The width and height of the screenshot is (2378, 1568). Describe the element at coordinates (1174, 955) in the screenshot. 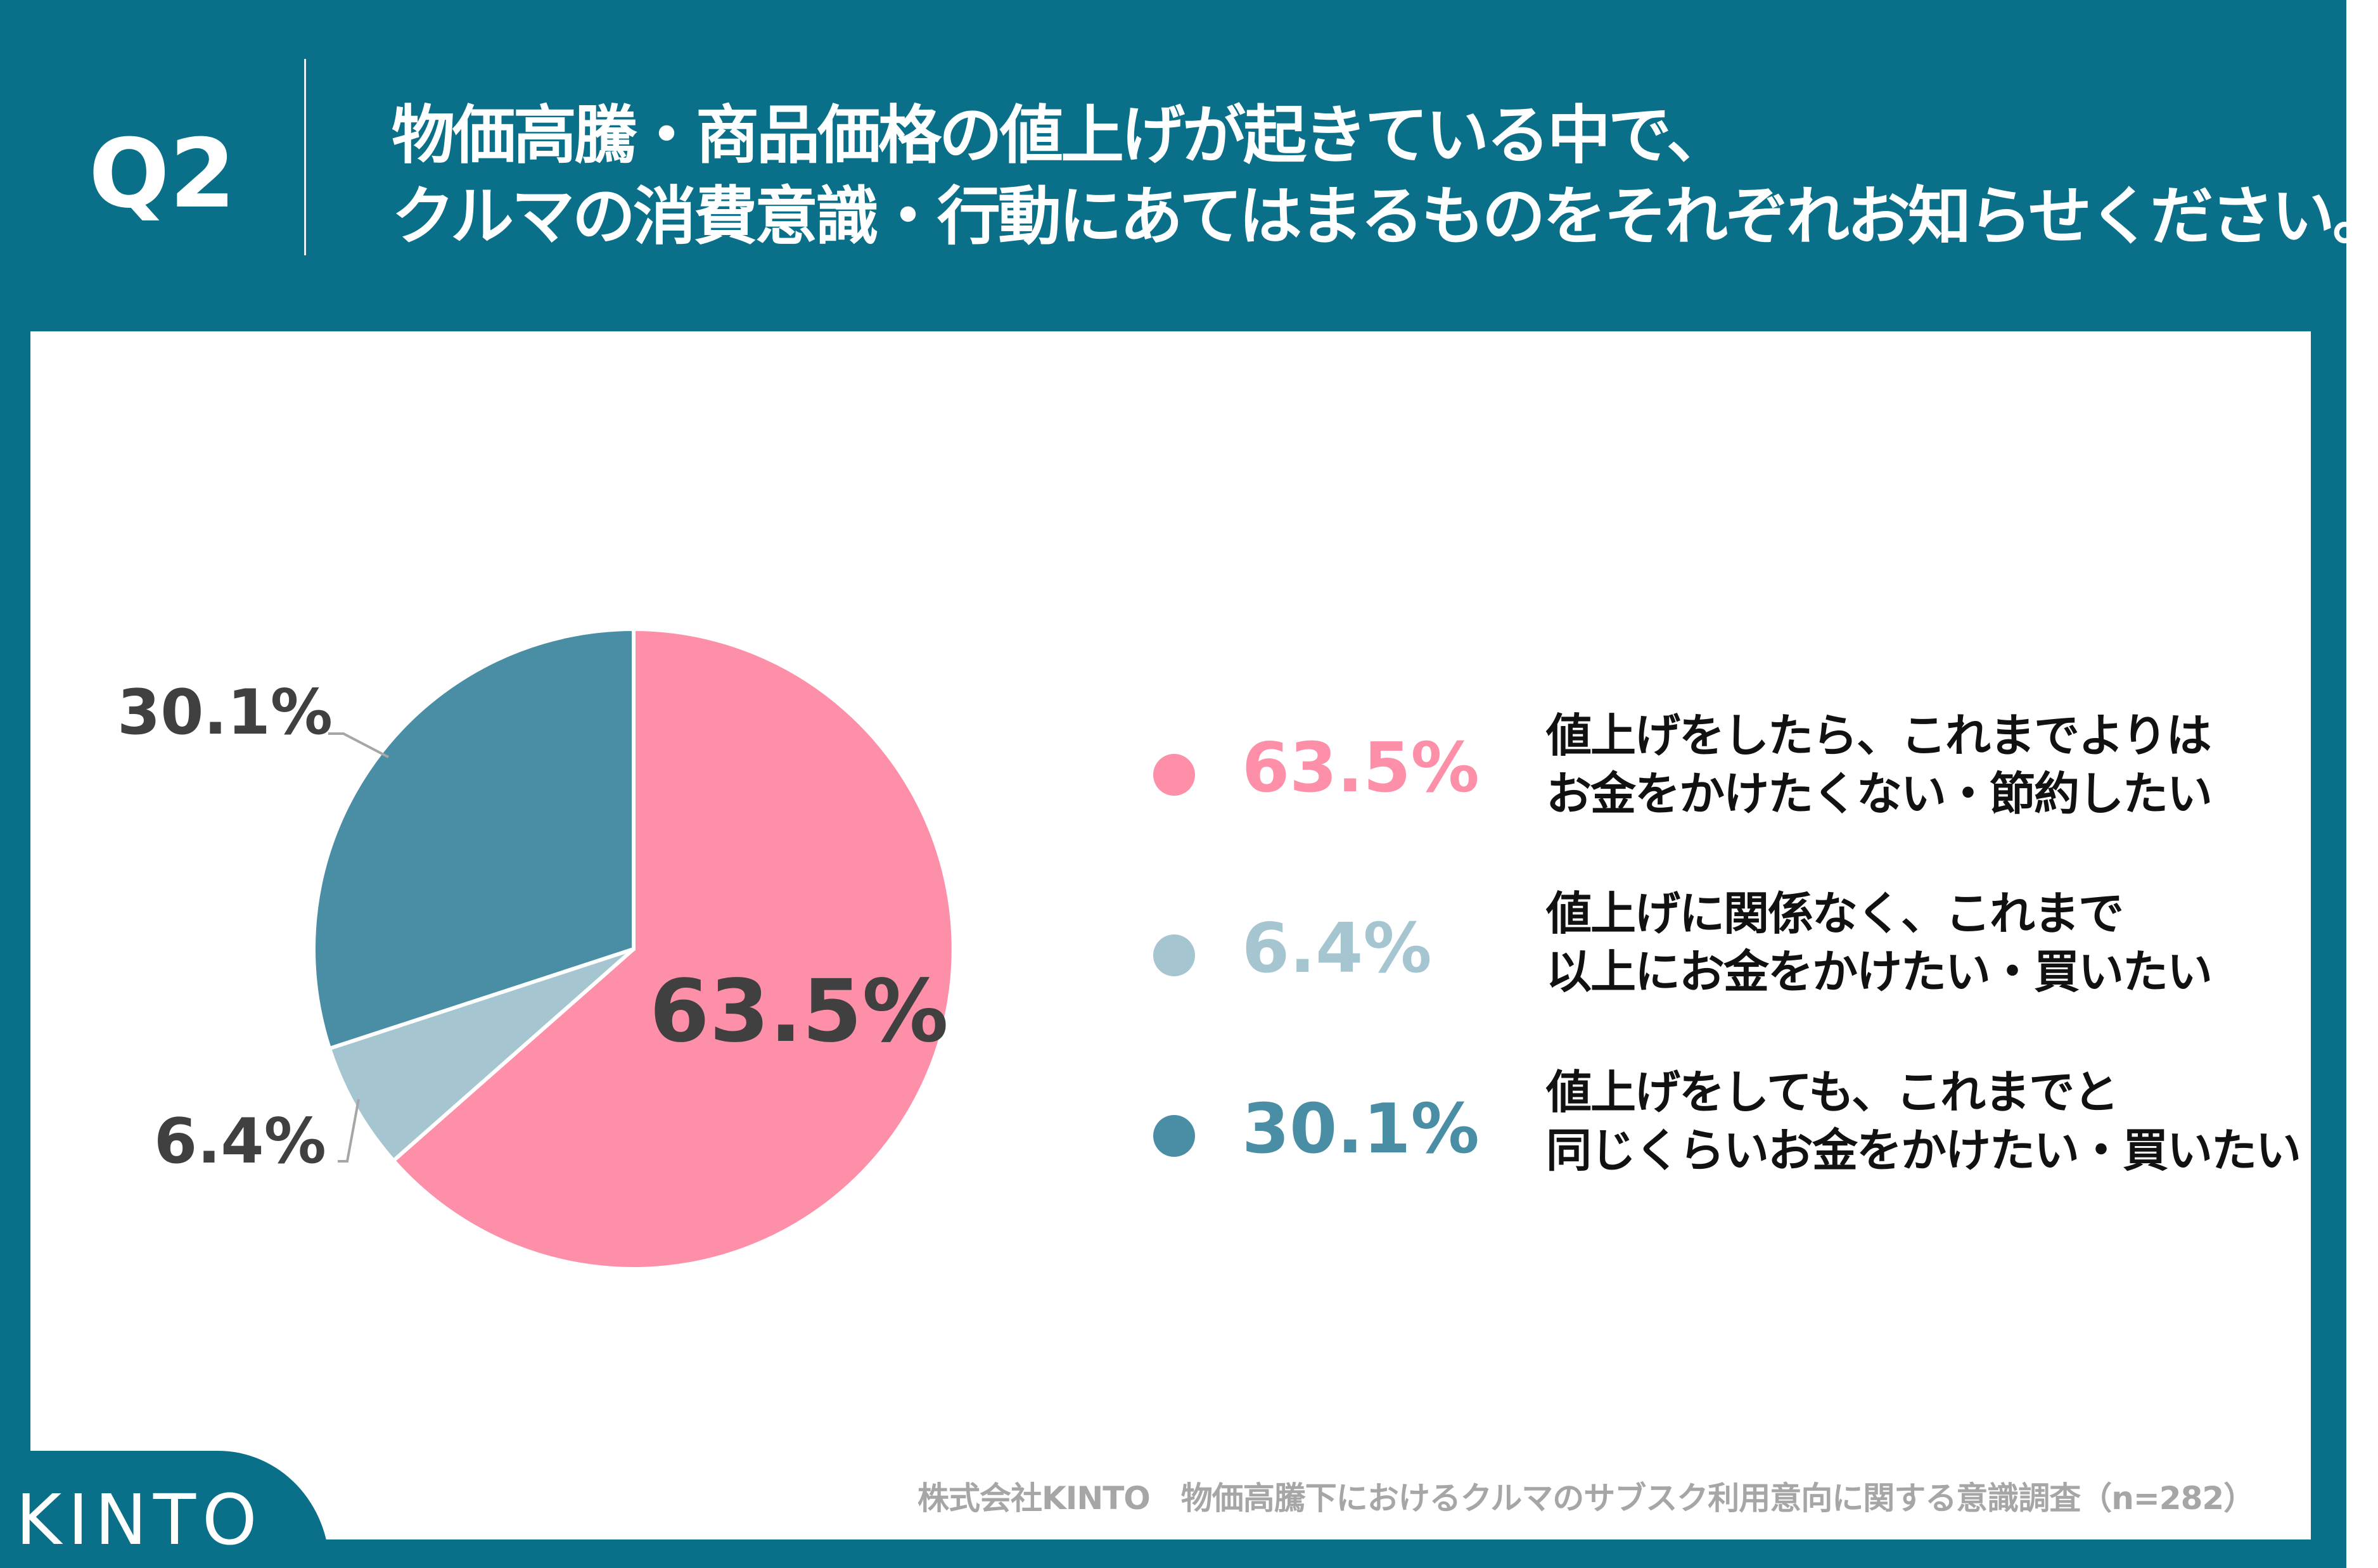

I see `legend-marker-light-blue-icon` at that location.